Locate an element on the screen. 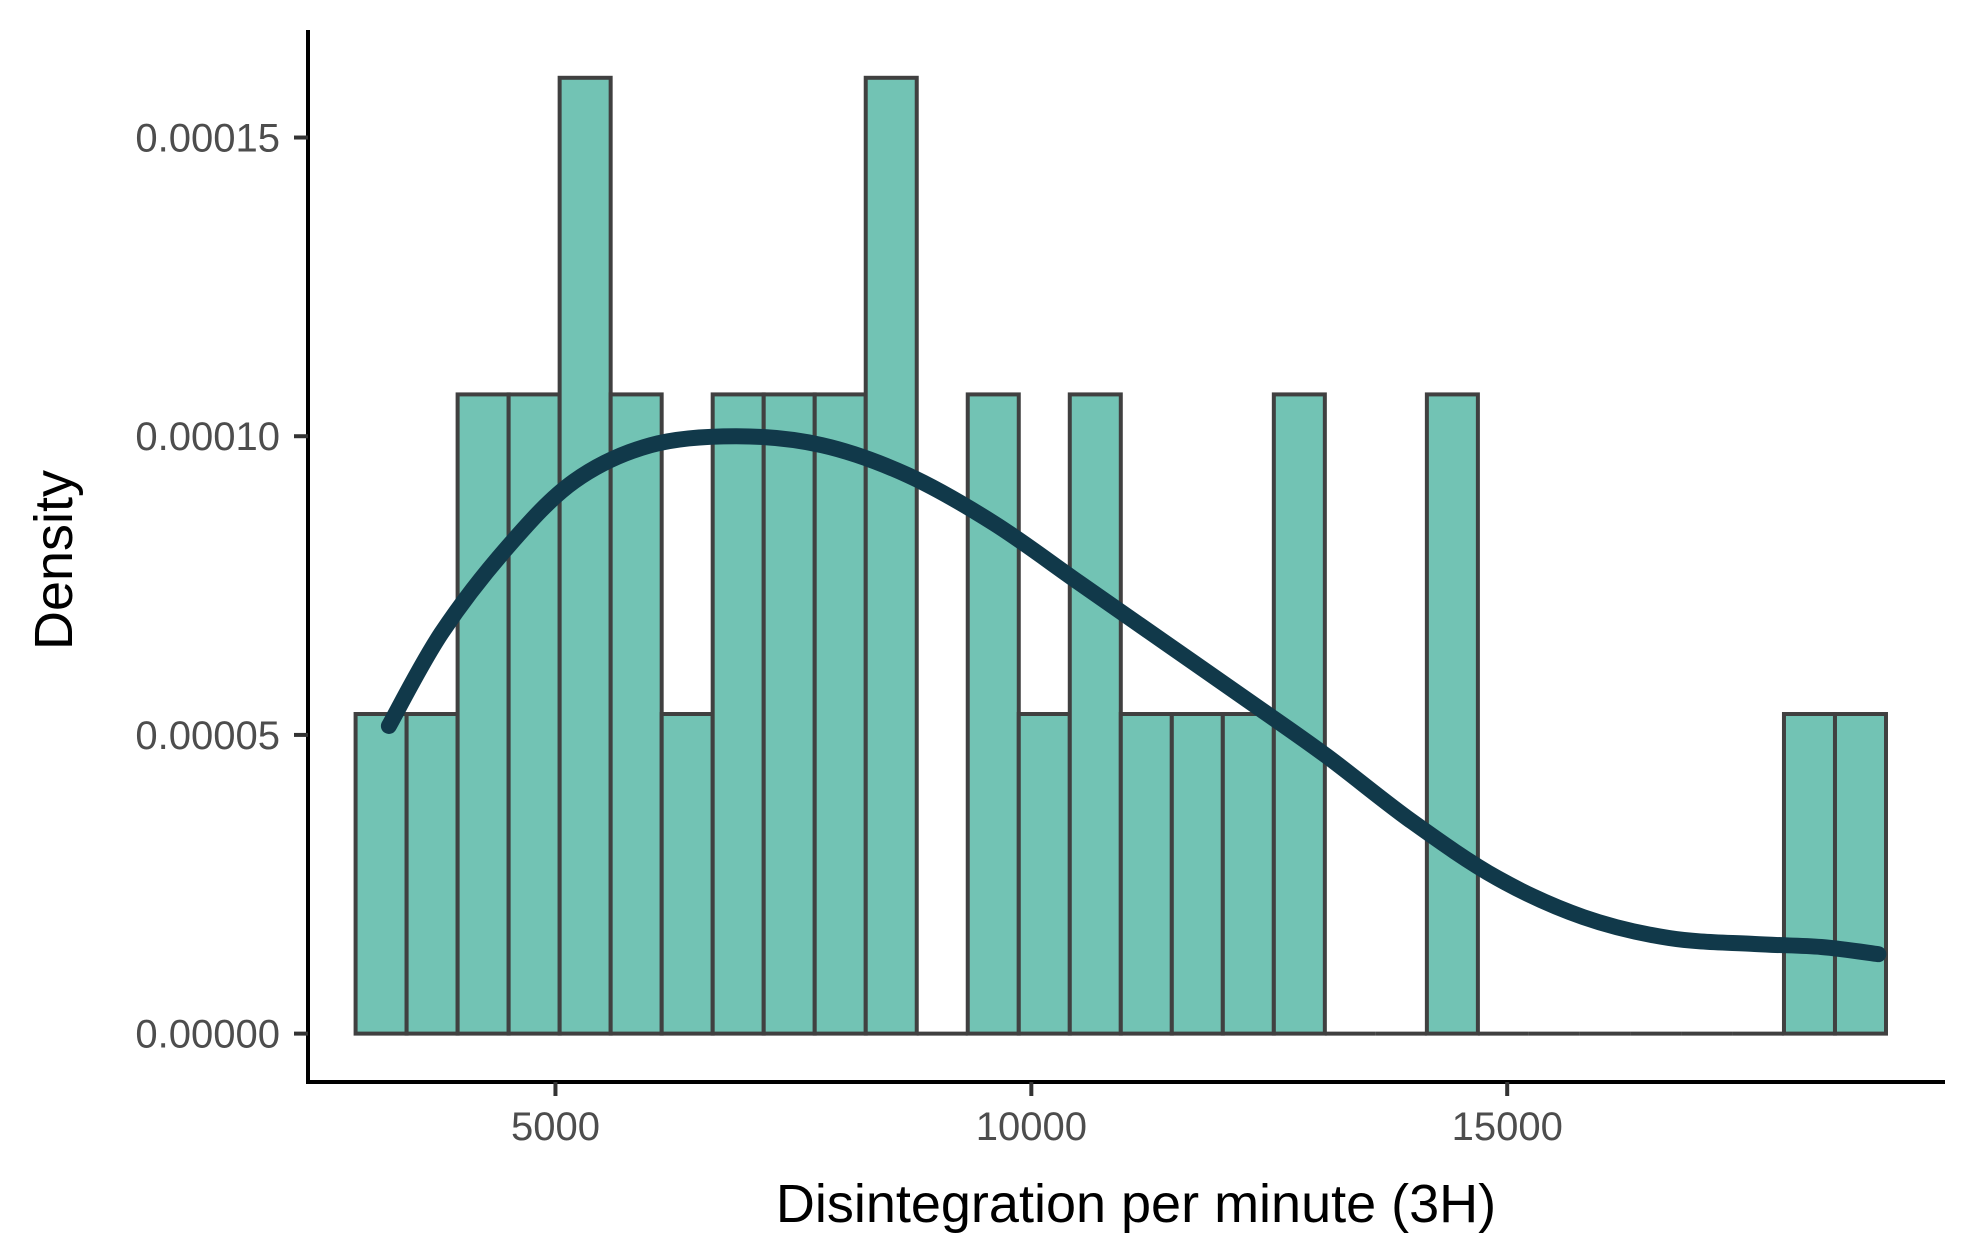 Image resolution: width=1968 pixels, height=1259 pixels. y-axis-title: Density is located at coordinates (54, 560).